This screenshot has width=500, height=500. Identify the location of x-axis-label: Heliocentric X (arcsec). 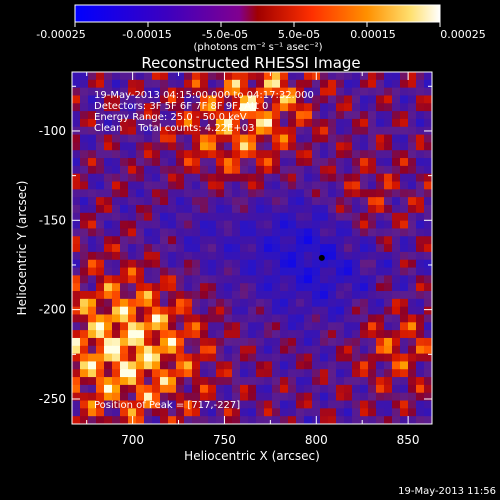
(252, 456).